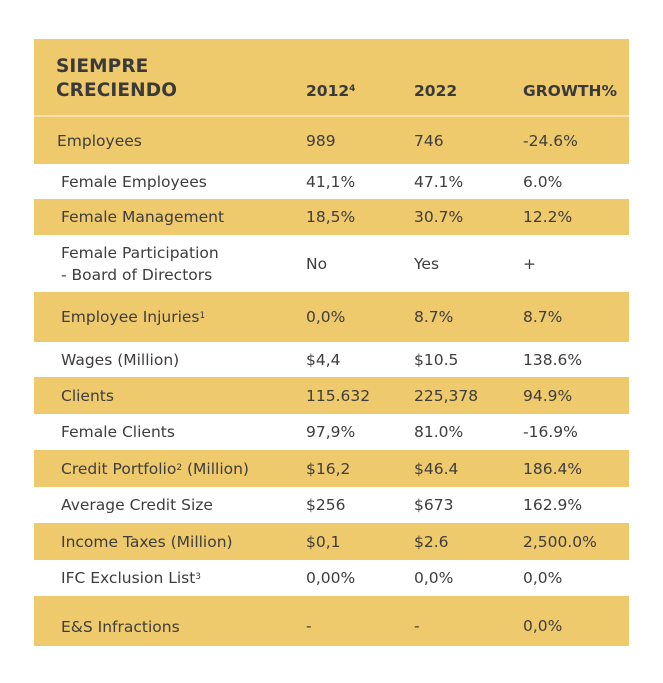 This screenshot has width=663, height=683. Describe the element at coordinates (140, 264) in the screenshot. I see `row-label: Female Participation - Board of Directors` at that location.